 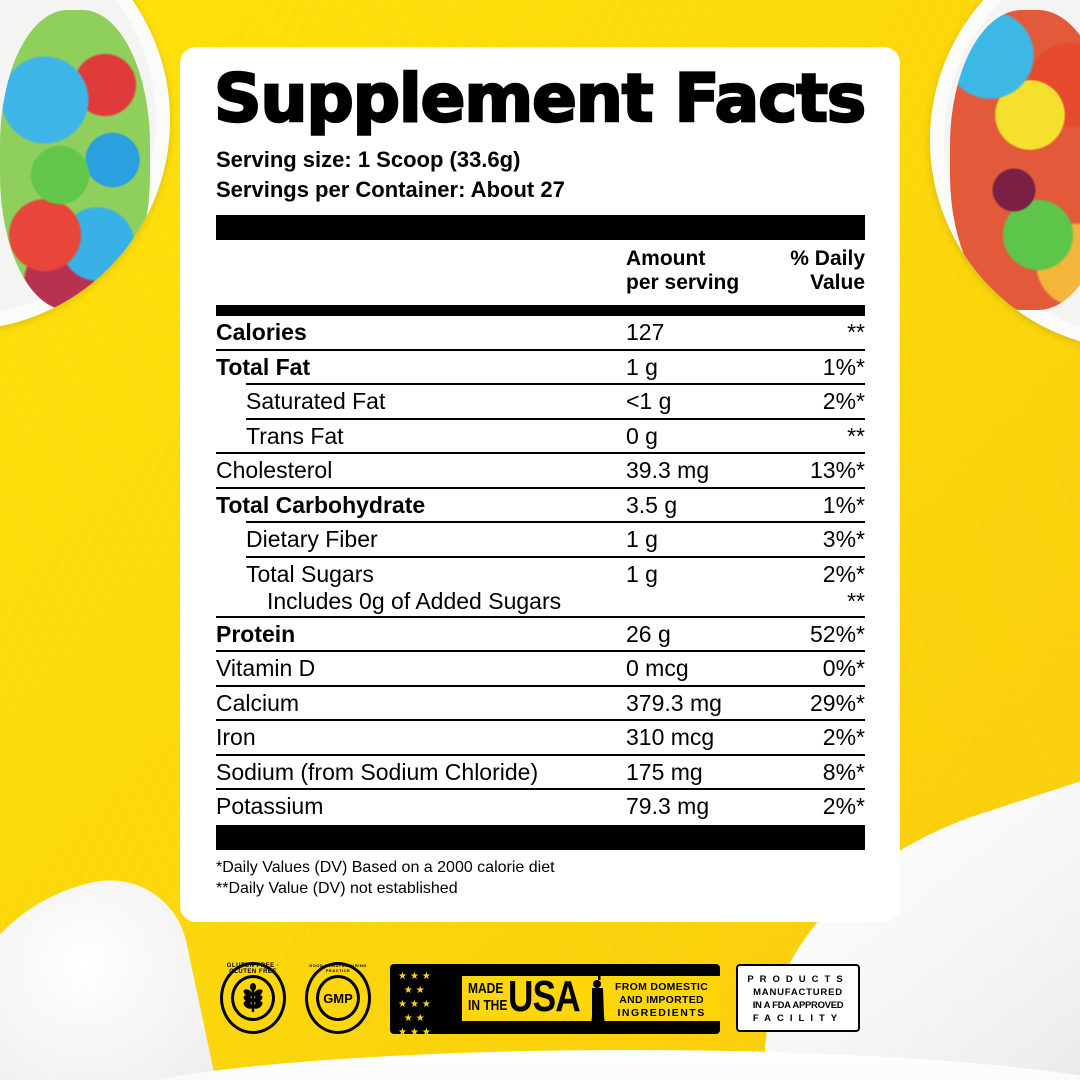 I want to click on table-row-calories: Calories 127 **, so click(x=540, y=333).